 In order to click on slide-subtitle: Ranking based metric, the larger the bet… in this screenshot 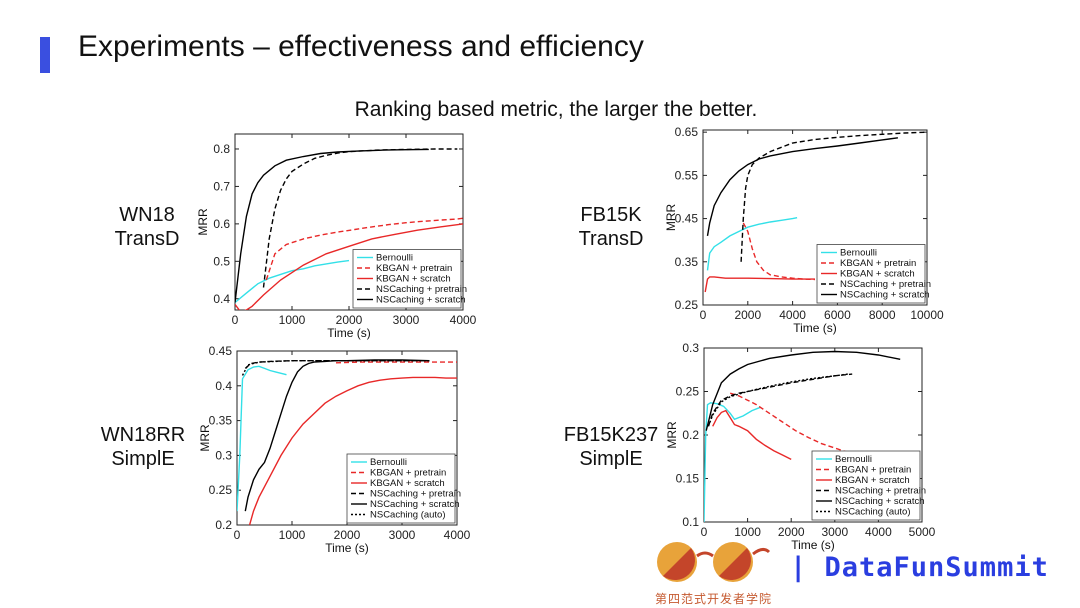, I will do `click(556, 109)`.